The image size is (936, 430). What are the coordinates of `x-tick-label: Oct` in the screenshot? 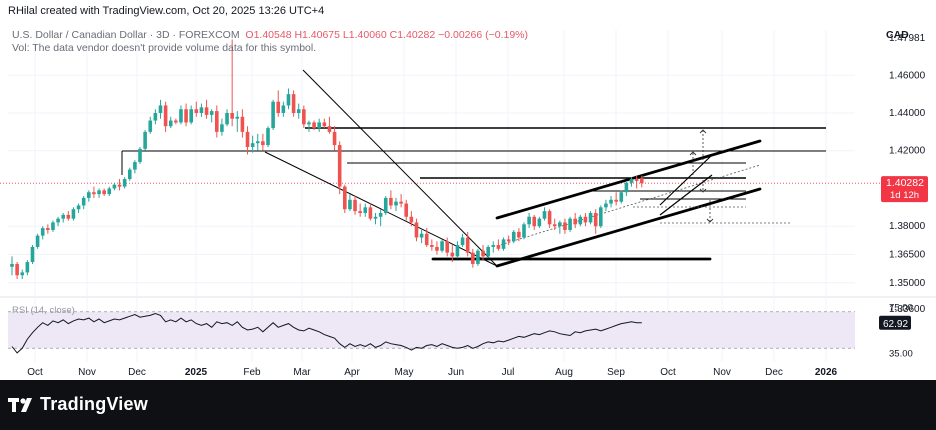 It's located at (35, 372).